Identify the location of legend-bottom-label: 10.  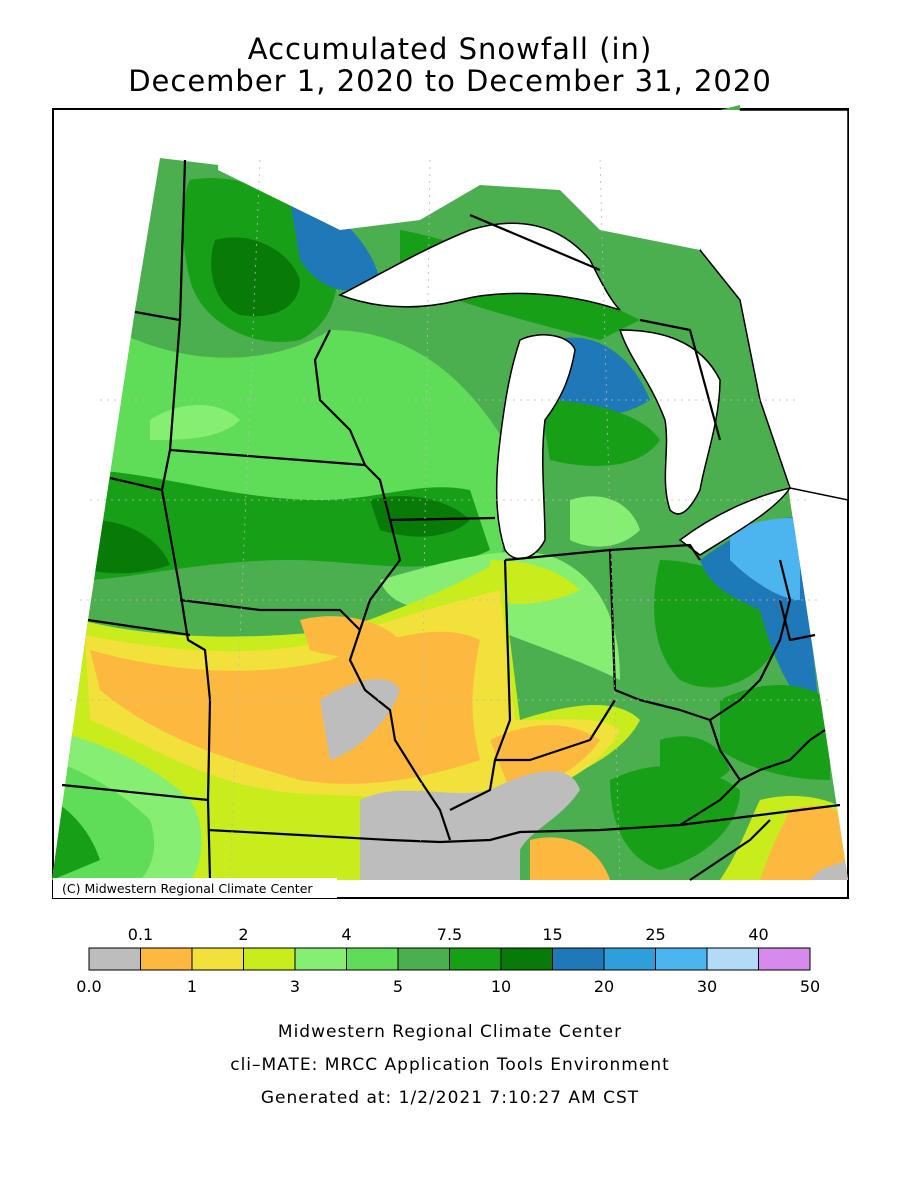
(501, 986).